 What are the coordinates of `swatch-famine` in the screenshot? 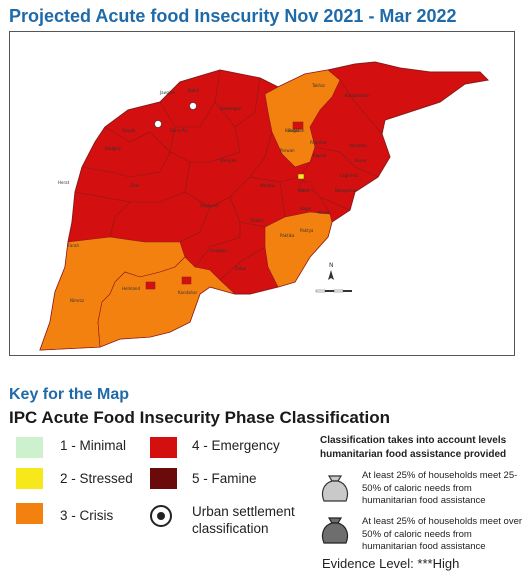 It's located at (163, 478).